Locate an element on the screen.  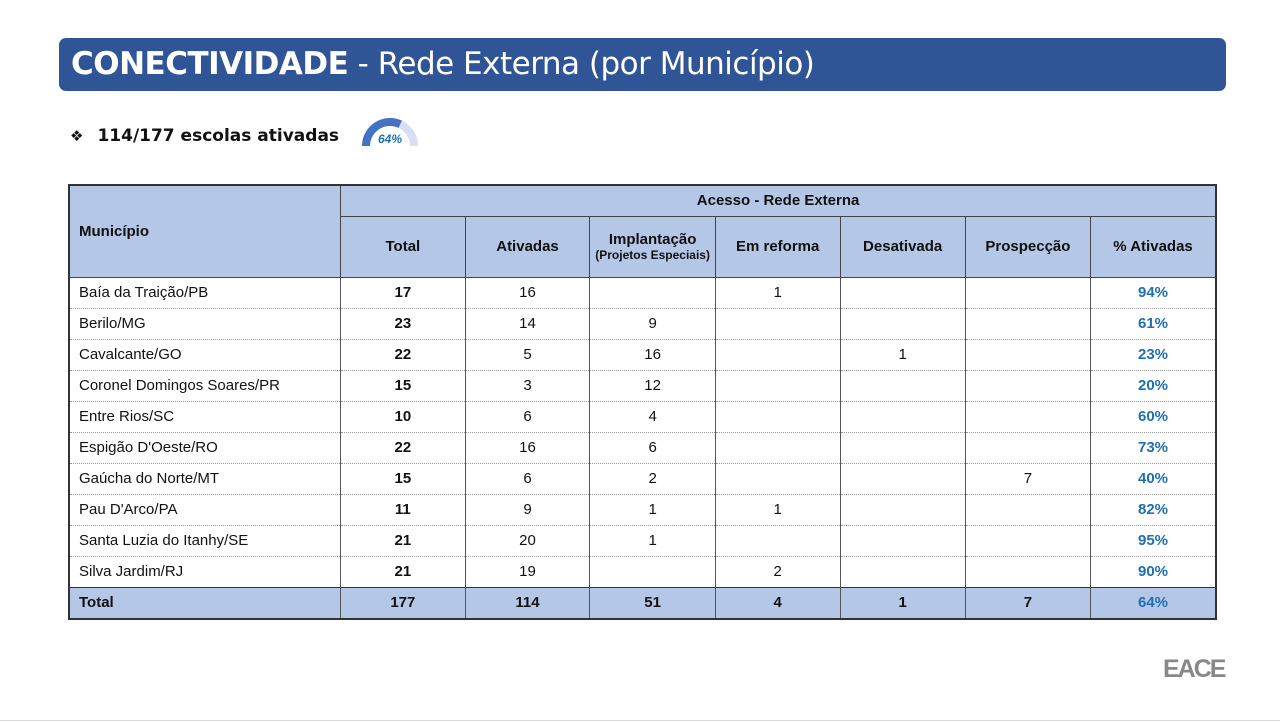
column-header-label: Ativadas is located at coordinates (527, 246).